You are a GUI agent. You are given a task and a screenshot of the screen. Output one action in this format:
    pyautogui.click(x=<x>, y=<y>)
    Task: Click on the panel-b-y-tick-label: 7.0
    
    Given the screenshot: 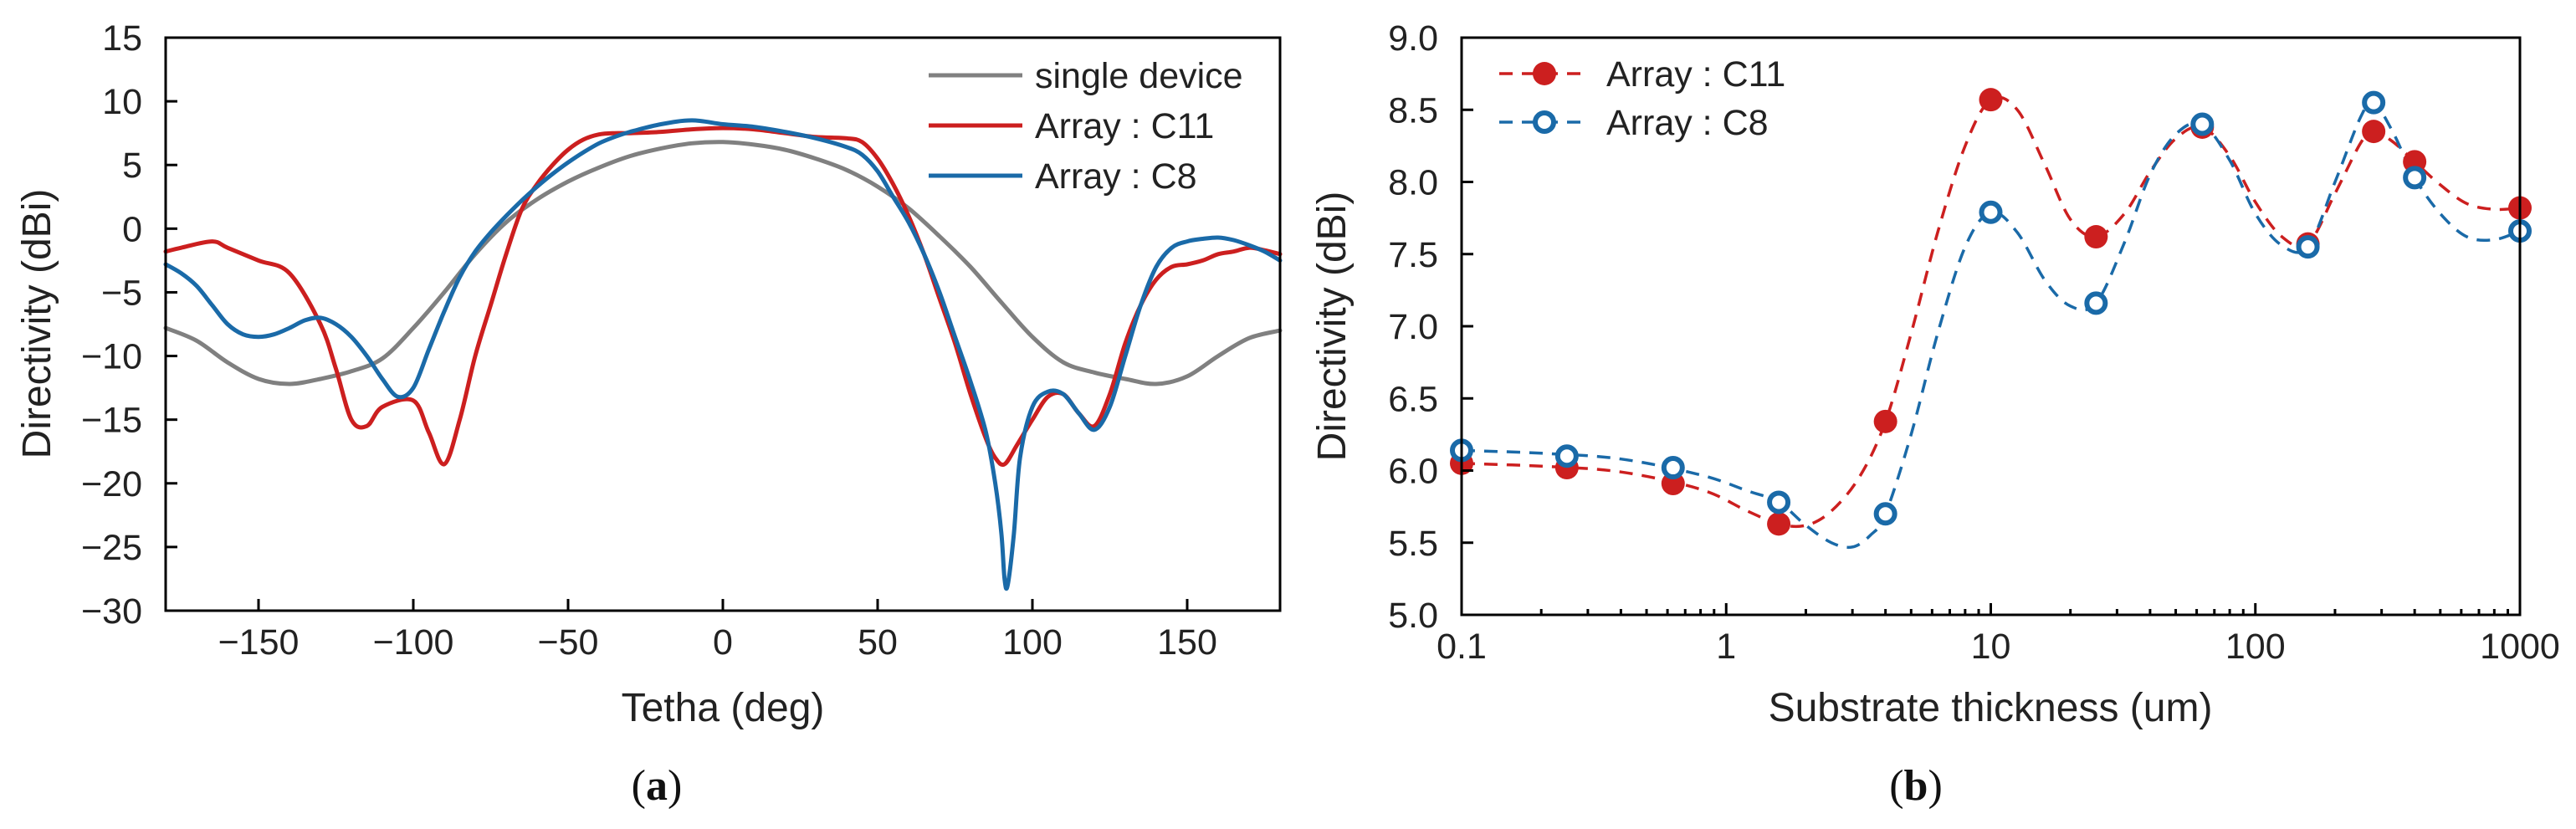 What is the action you would take?
    pyautogui.click(x=1413, y=327)
    